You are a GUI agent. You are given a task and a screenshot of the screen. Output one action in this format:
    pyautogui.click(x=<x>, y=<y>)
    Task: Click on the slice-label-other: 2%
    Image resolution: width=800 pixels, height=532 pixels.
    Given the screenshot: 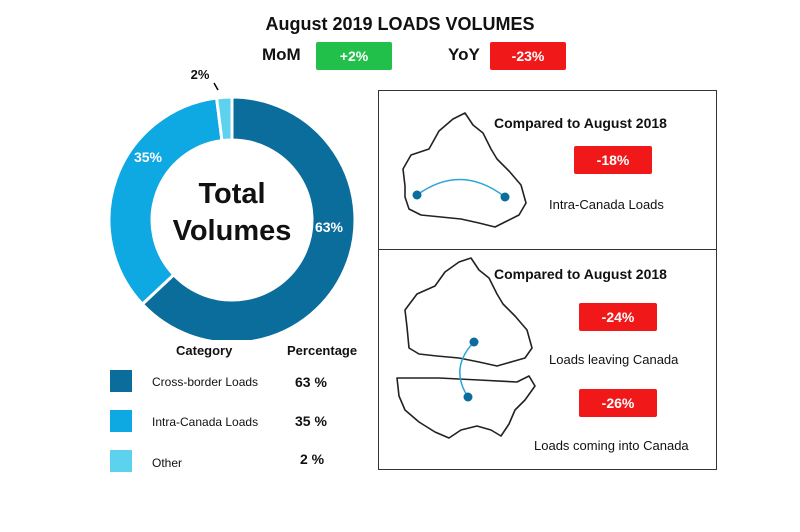 What is the action you would take?
    pyautogui.click(x=200, y=74)
    